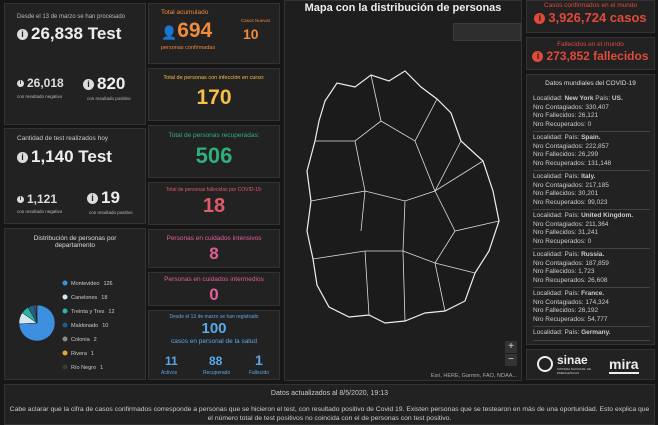 The width and height of the screenshot is (658, 425). I want to click on new-title: Casos Nuevos, so click(256, 20).